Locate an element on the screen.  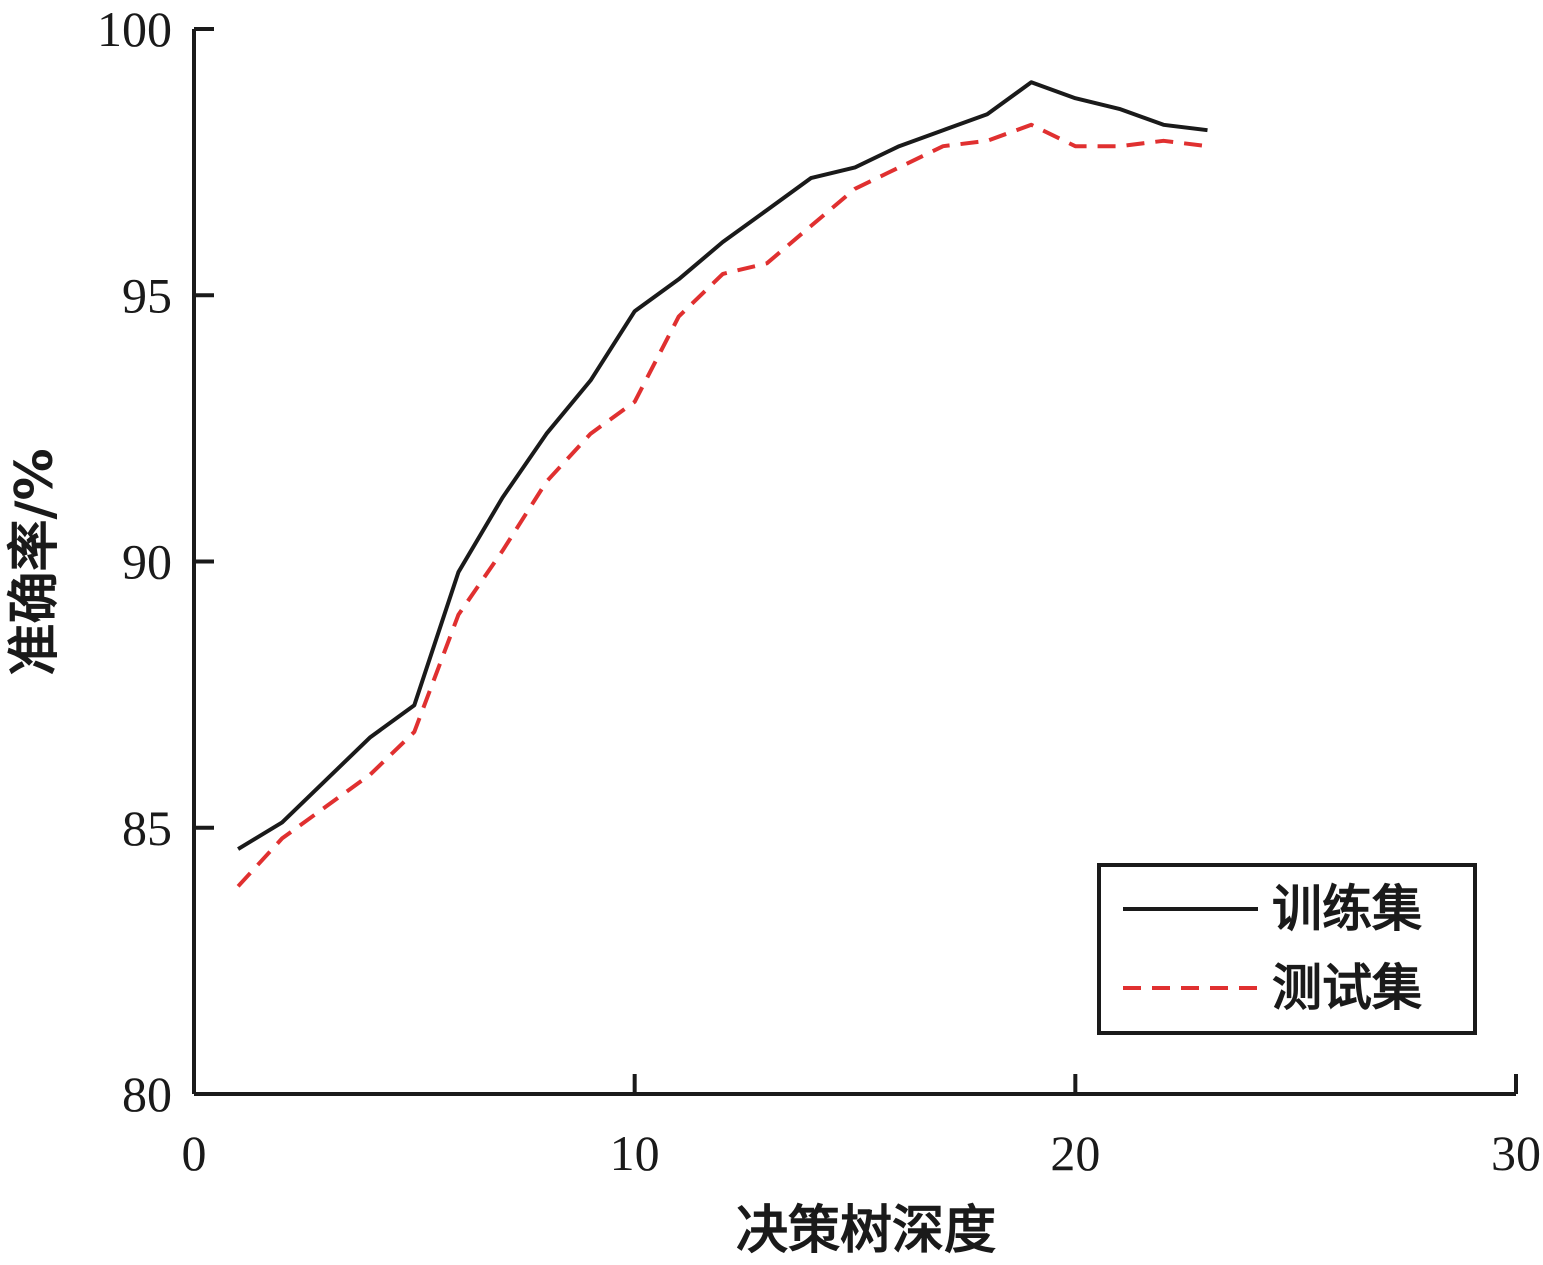
legend-label-test: 测试集 is located at coordinates (1347, 988).